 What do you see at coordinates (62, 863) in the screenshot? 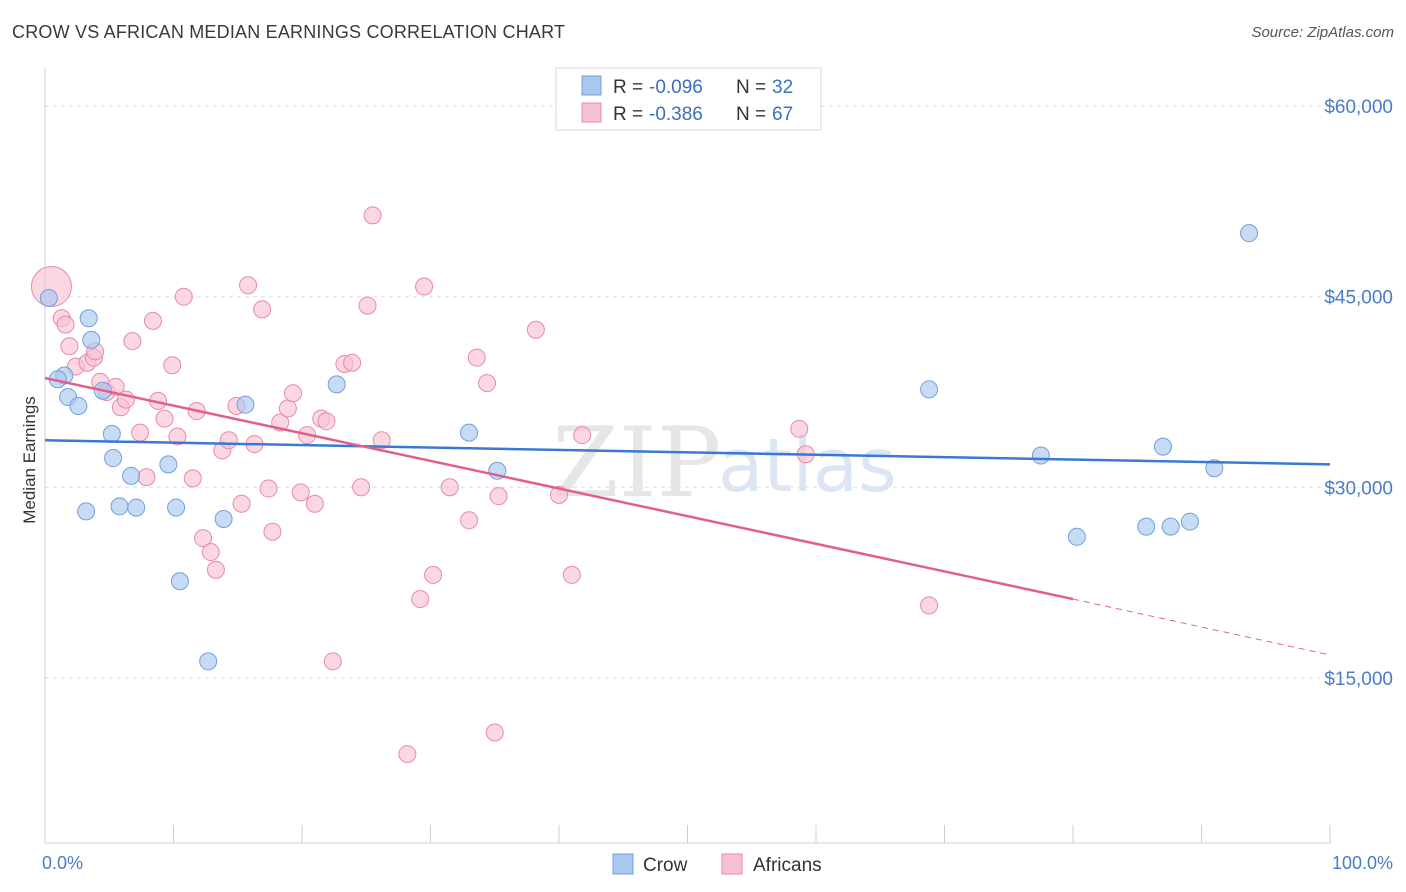
I see `x-tick-label-0: 0.0%` at bounding box center [62, 863].